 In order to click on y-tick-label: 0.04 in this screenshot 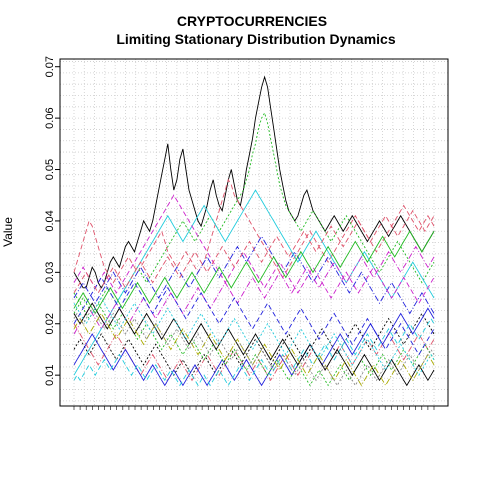, I will do `click(50, 220)`.